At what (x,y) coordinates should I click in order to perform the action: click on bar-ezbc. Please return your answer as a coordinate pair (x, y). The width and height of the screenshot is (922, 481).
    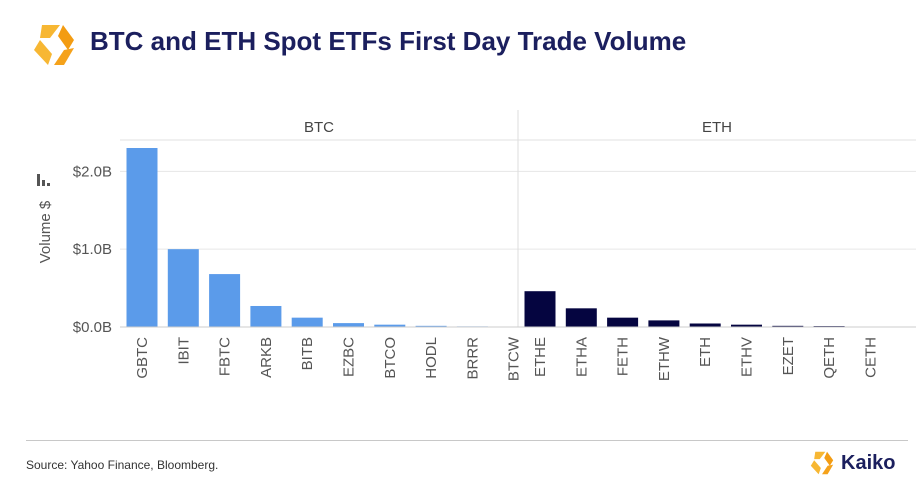
    Looking at the image, I should click on (348, 325).